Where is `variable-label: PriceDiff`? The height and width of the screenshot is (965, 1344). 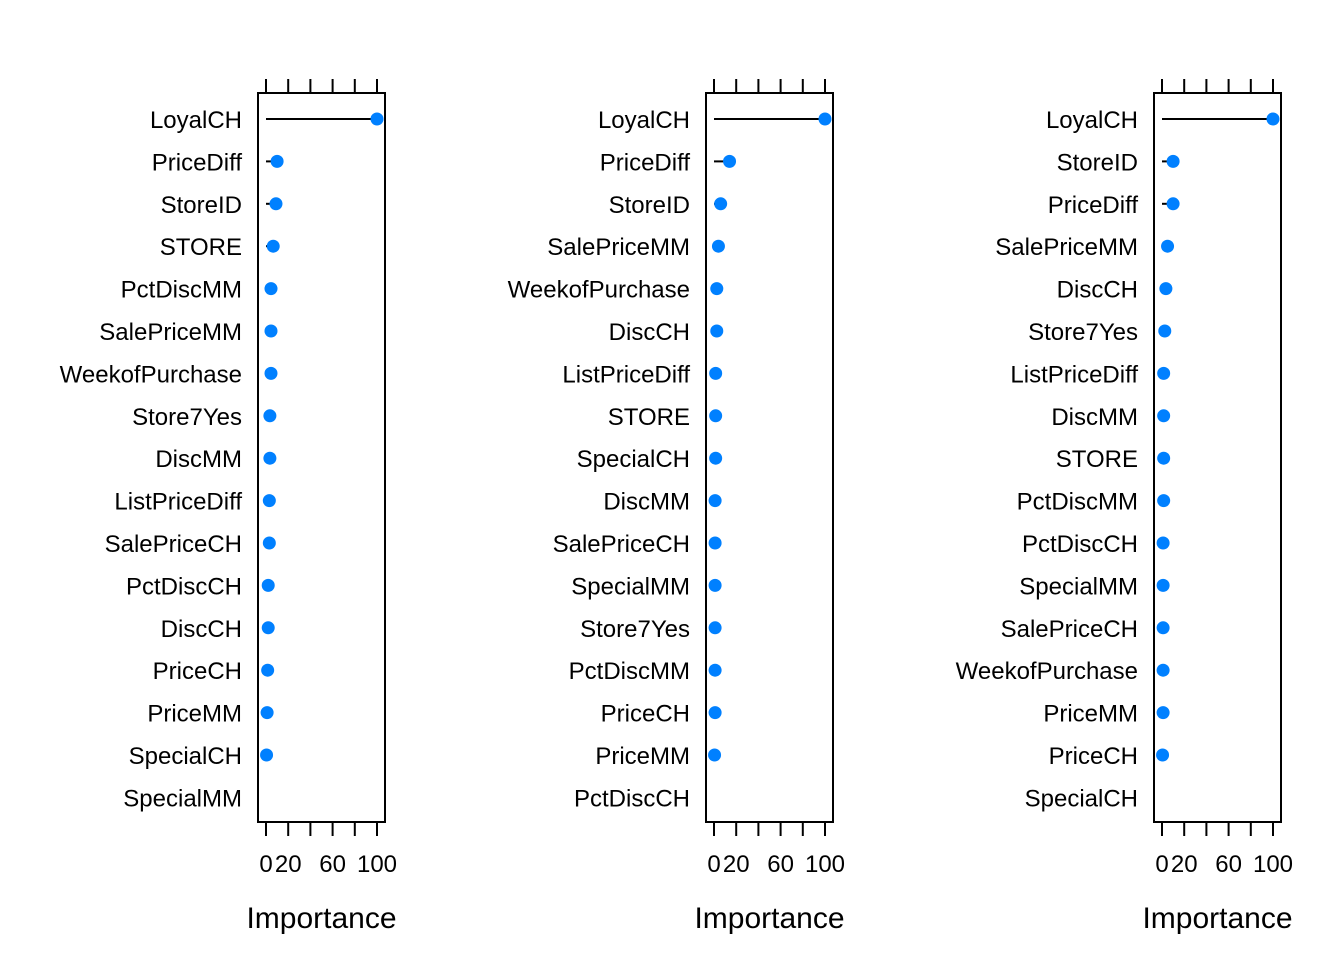
variable-label: PriceDiff is located at coordinates (1093, 205).